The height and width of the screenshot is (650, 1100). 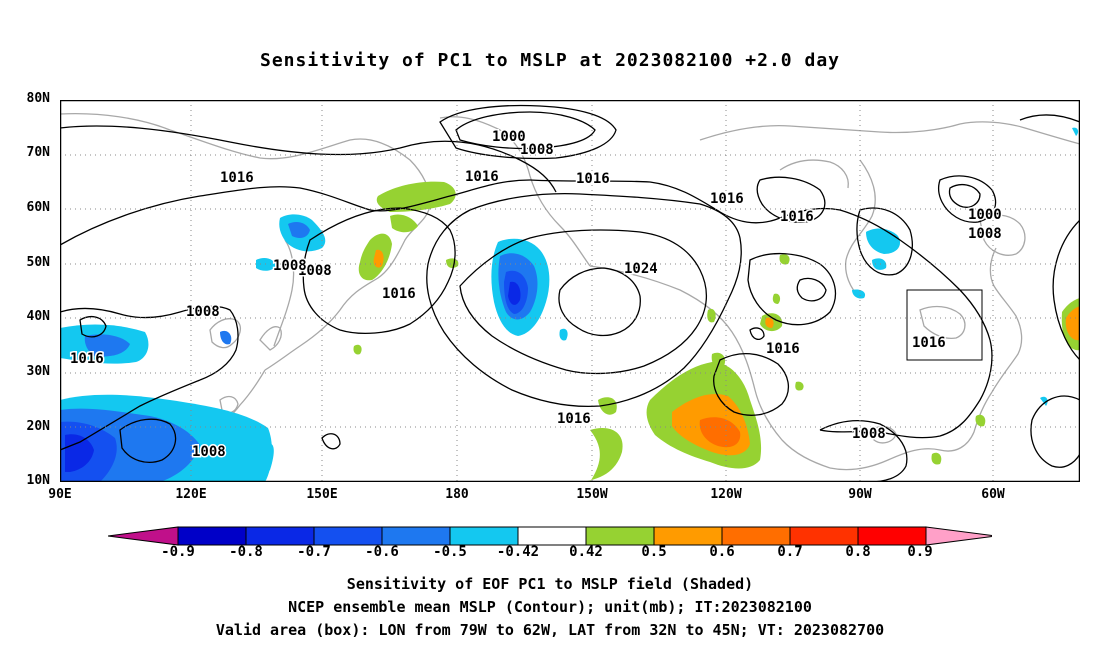 I want to click on lat-label-50n: 50N, so click(x=38, y=262).